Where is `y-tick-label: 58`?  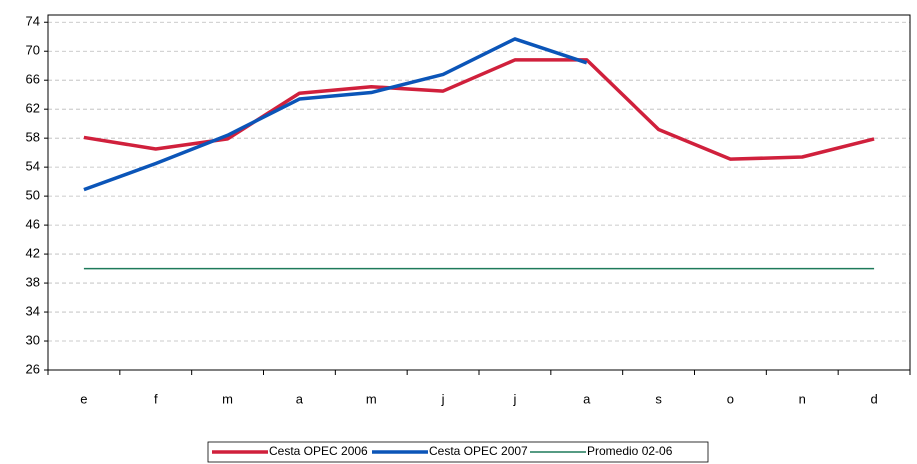
y-tick-label: 58 is located at coordinates (33, 137).